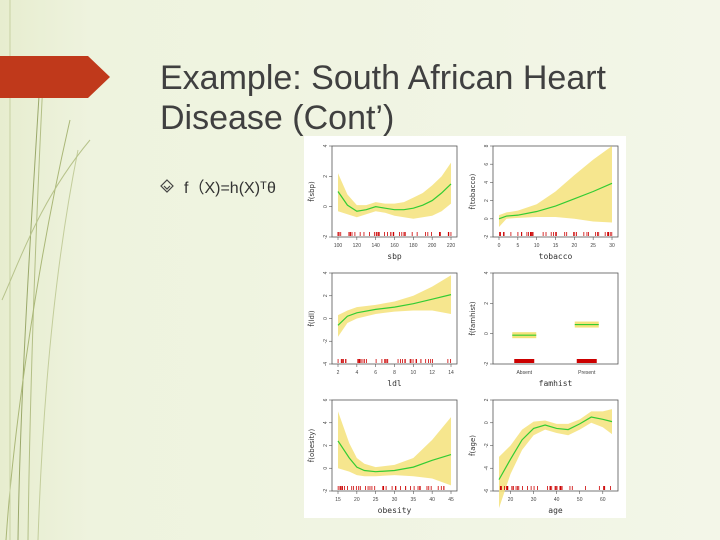 The image size is (720, 540). Describe the element at coordinates (473, 445) in the screenshot. I see `y-axis-label: f̂(age)` at that location.